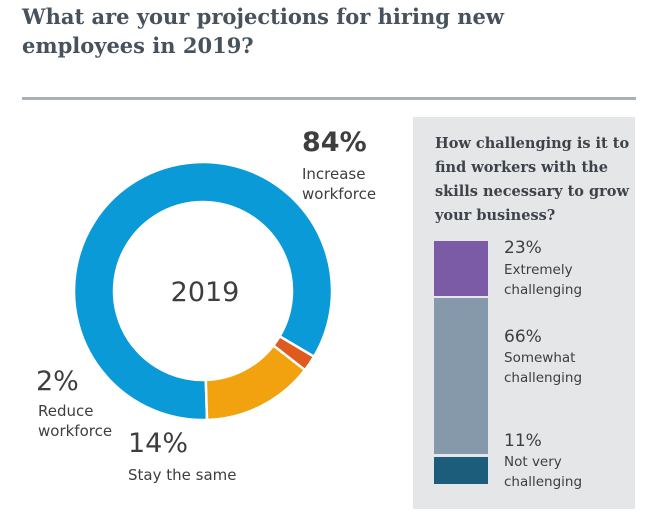 This screenshot has width=652, height=519. I want to click on donut-center-year: 2019, so click(205, 292).